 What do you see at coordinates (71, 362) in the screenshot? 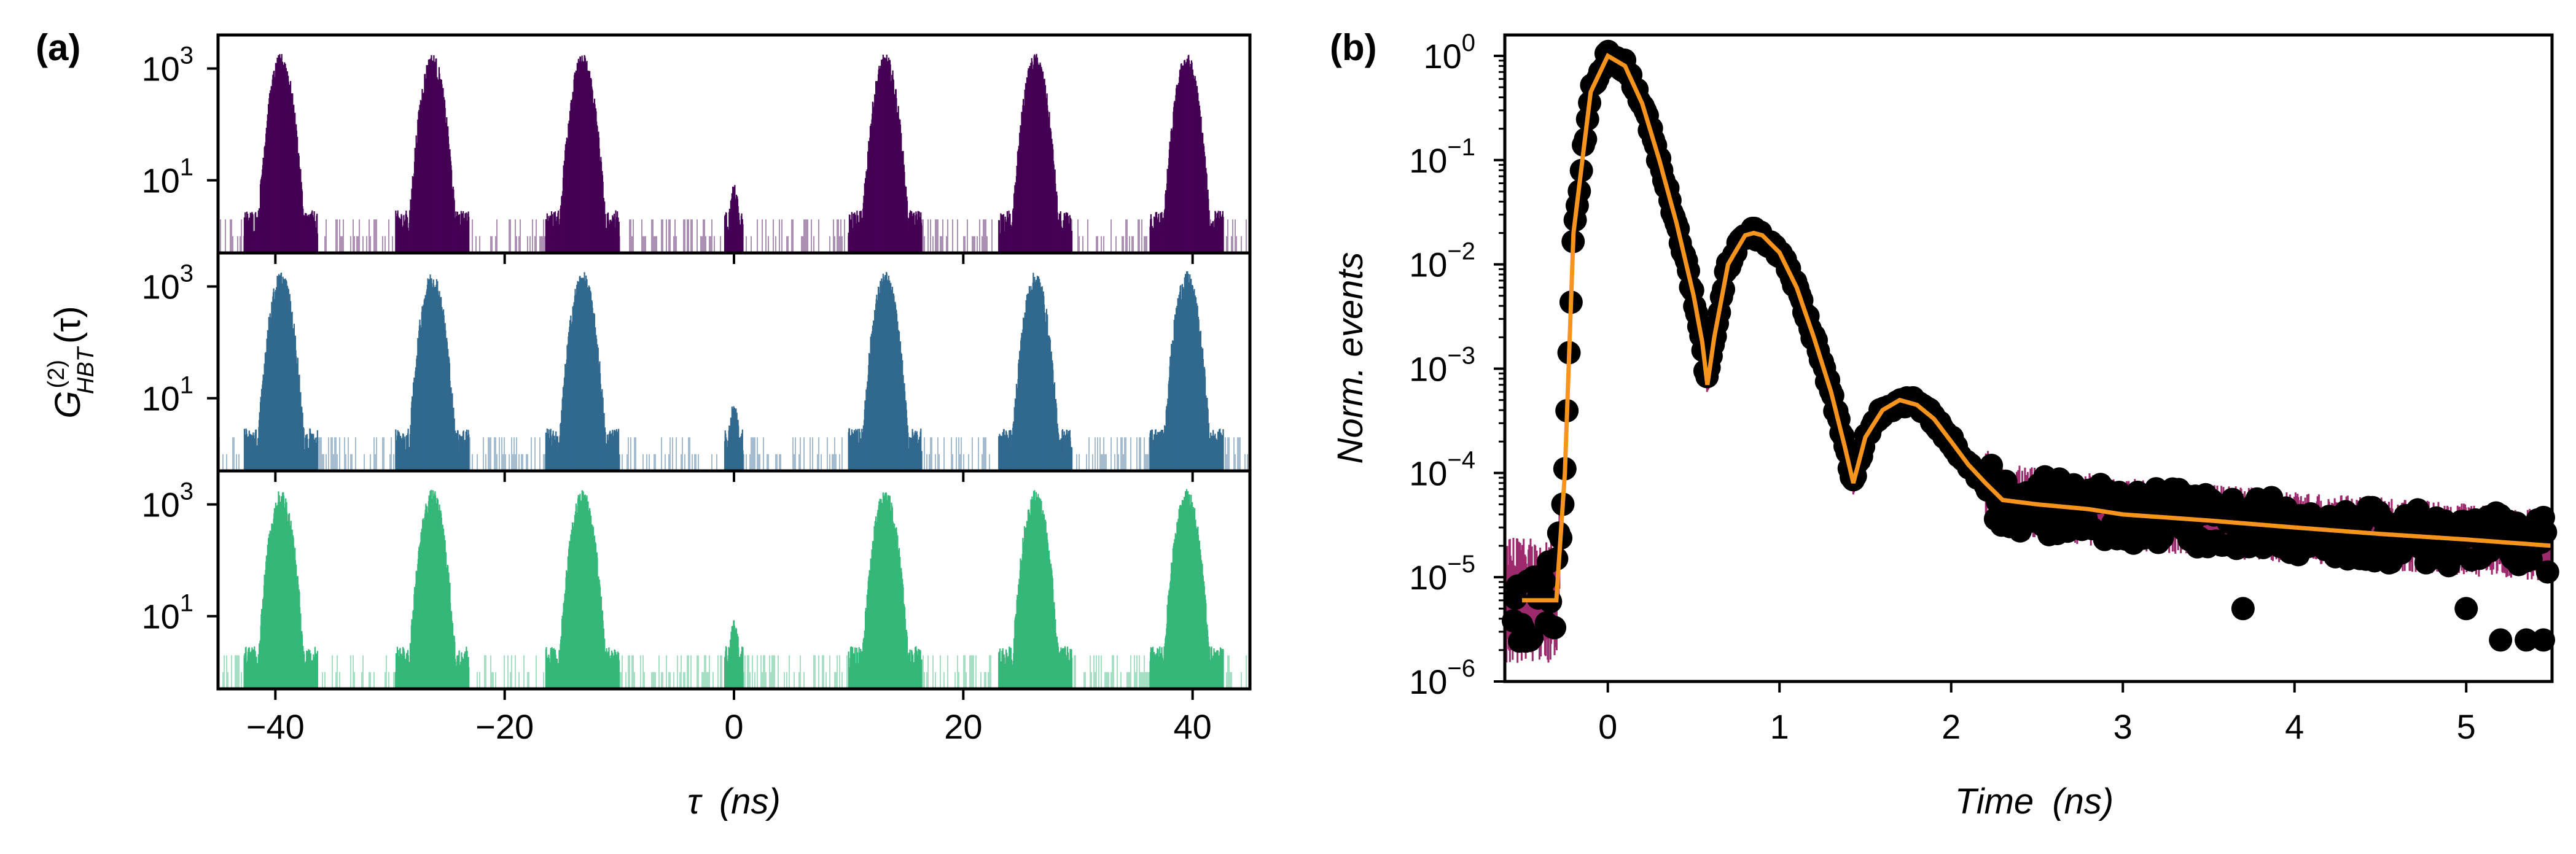
I see `y-axis-label-a: G(2) HBT(τ)` at bounding box center [71, 362].